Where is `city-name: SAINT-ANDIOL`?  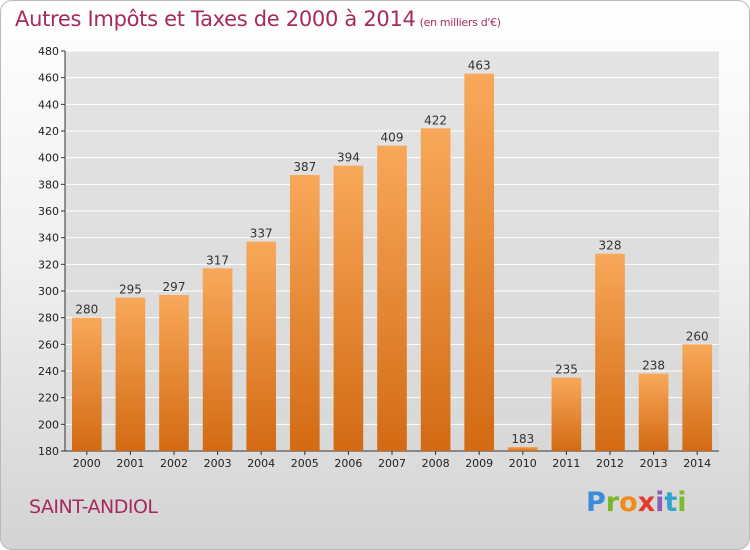
city-name: SAINT-ANDIOL is located at coordinates (93, 507).